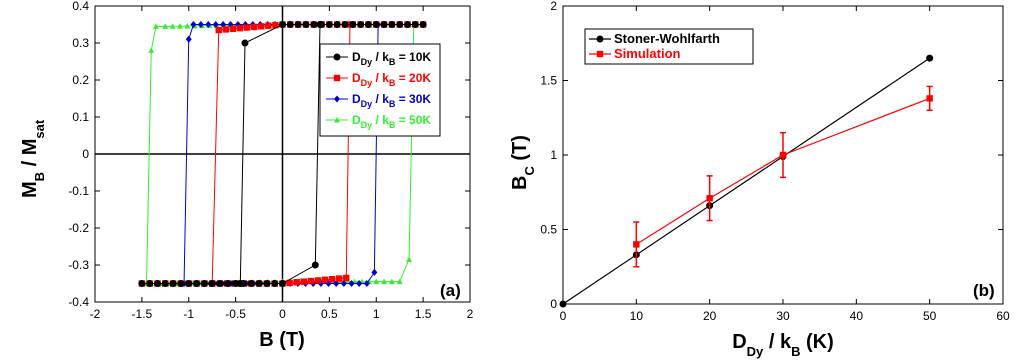 Image resolution: width=1020 pixels, height=362 pixels. Describe the element at coordinates (413, 78) in the screenshot. I see `legend-label-text: = 20K` at that location.